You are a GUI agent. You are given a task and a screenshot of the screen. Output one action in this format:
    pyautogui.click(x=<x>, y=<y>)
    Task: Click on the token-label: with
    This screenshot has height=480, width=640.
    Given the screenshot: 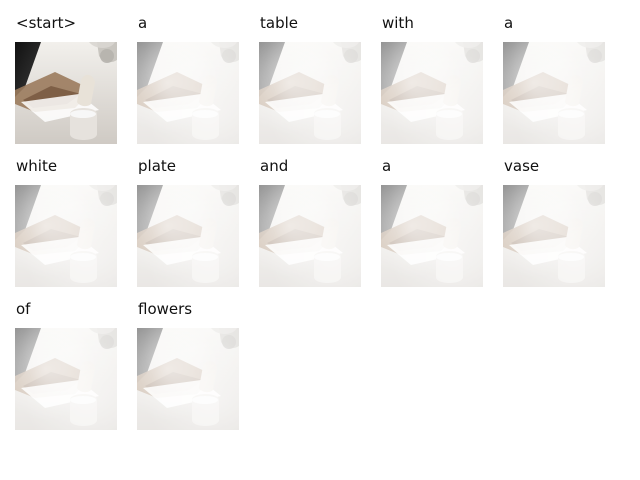 What is the action you would take?
    pyautogui.click(x=398, y=23)
    